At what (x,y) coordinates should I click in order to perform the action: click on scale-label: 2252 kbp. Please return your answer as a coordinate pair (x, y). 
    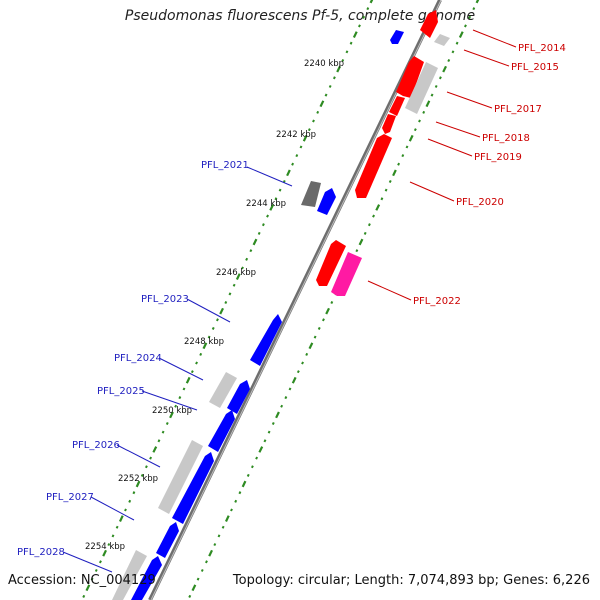
    Looking at the image, I should click on (138, 479).